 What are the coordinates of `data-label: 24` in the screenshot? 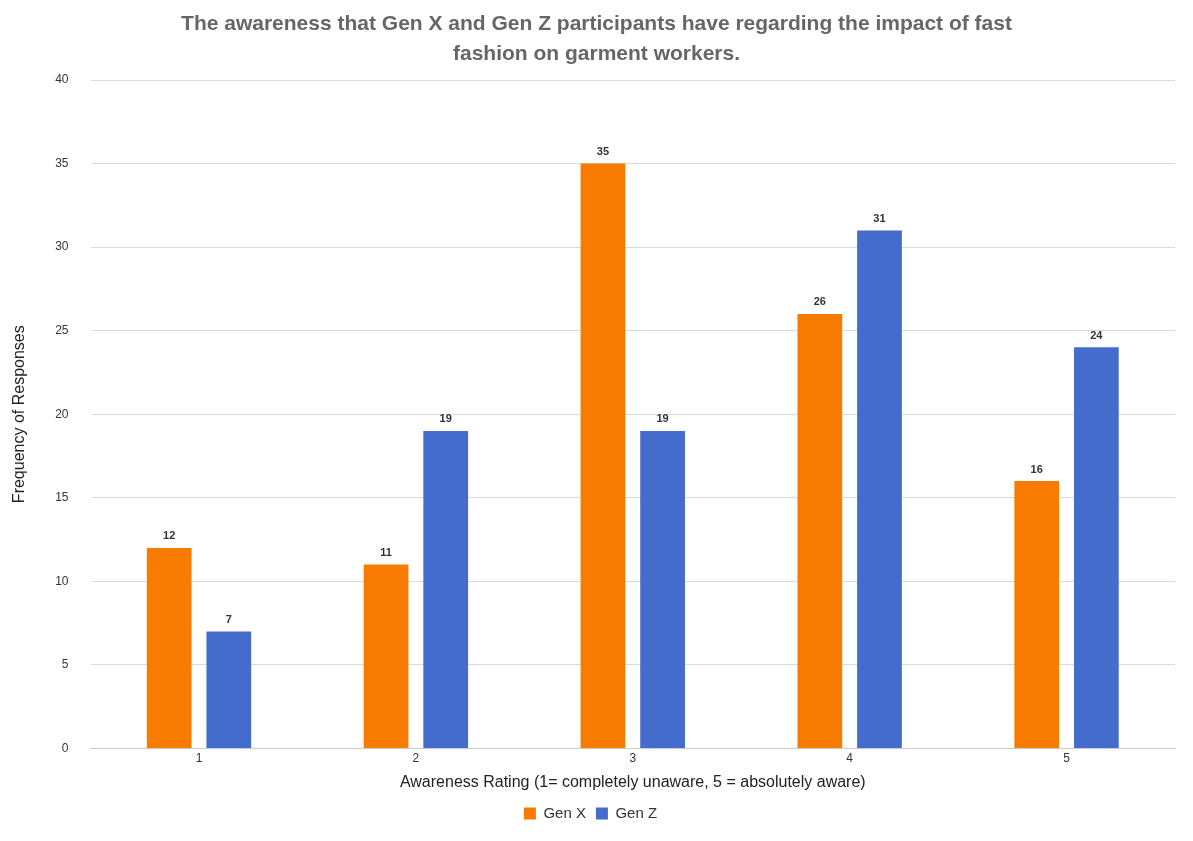 It's located at (1097, 334).